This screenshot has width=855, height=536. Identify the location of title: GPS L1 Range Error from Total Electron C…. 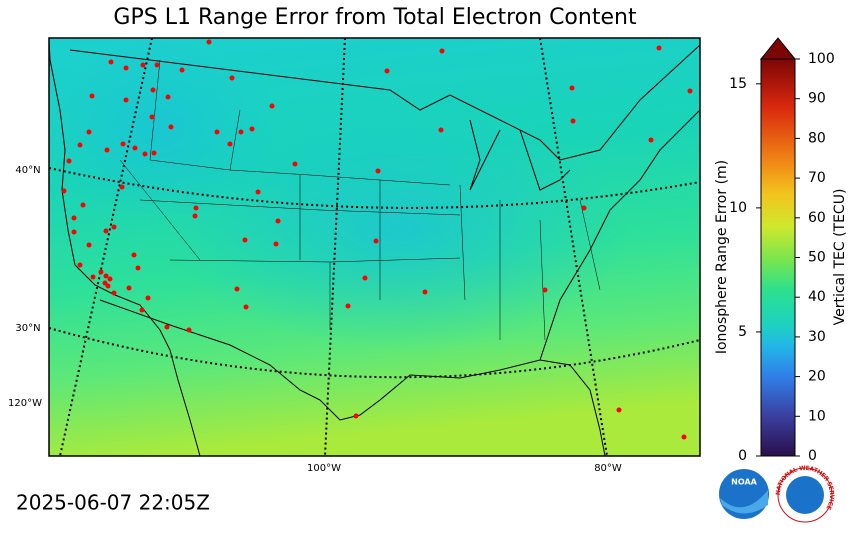
(375, 17).